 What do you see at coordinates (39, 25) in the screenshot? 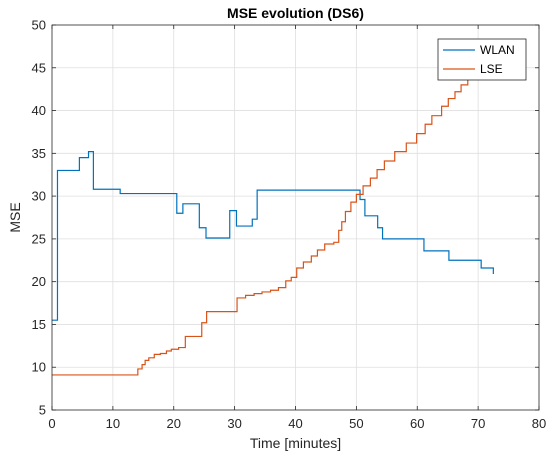
I see `y-tick-label: 50` at bounding box center [39, 25].